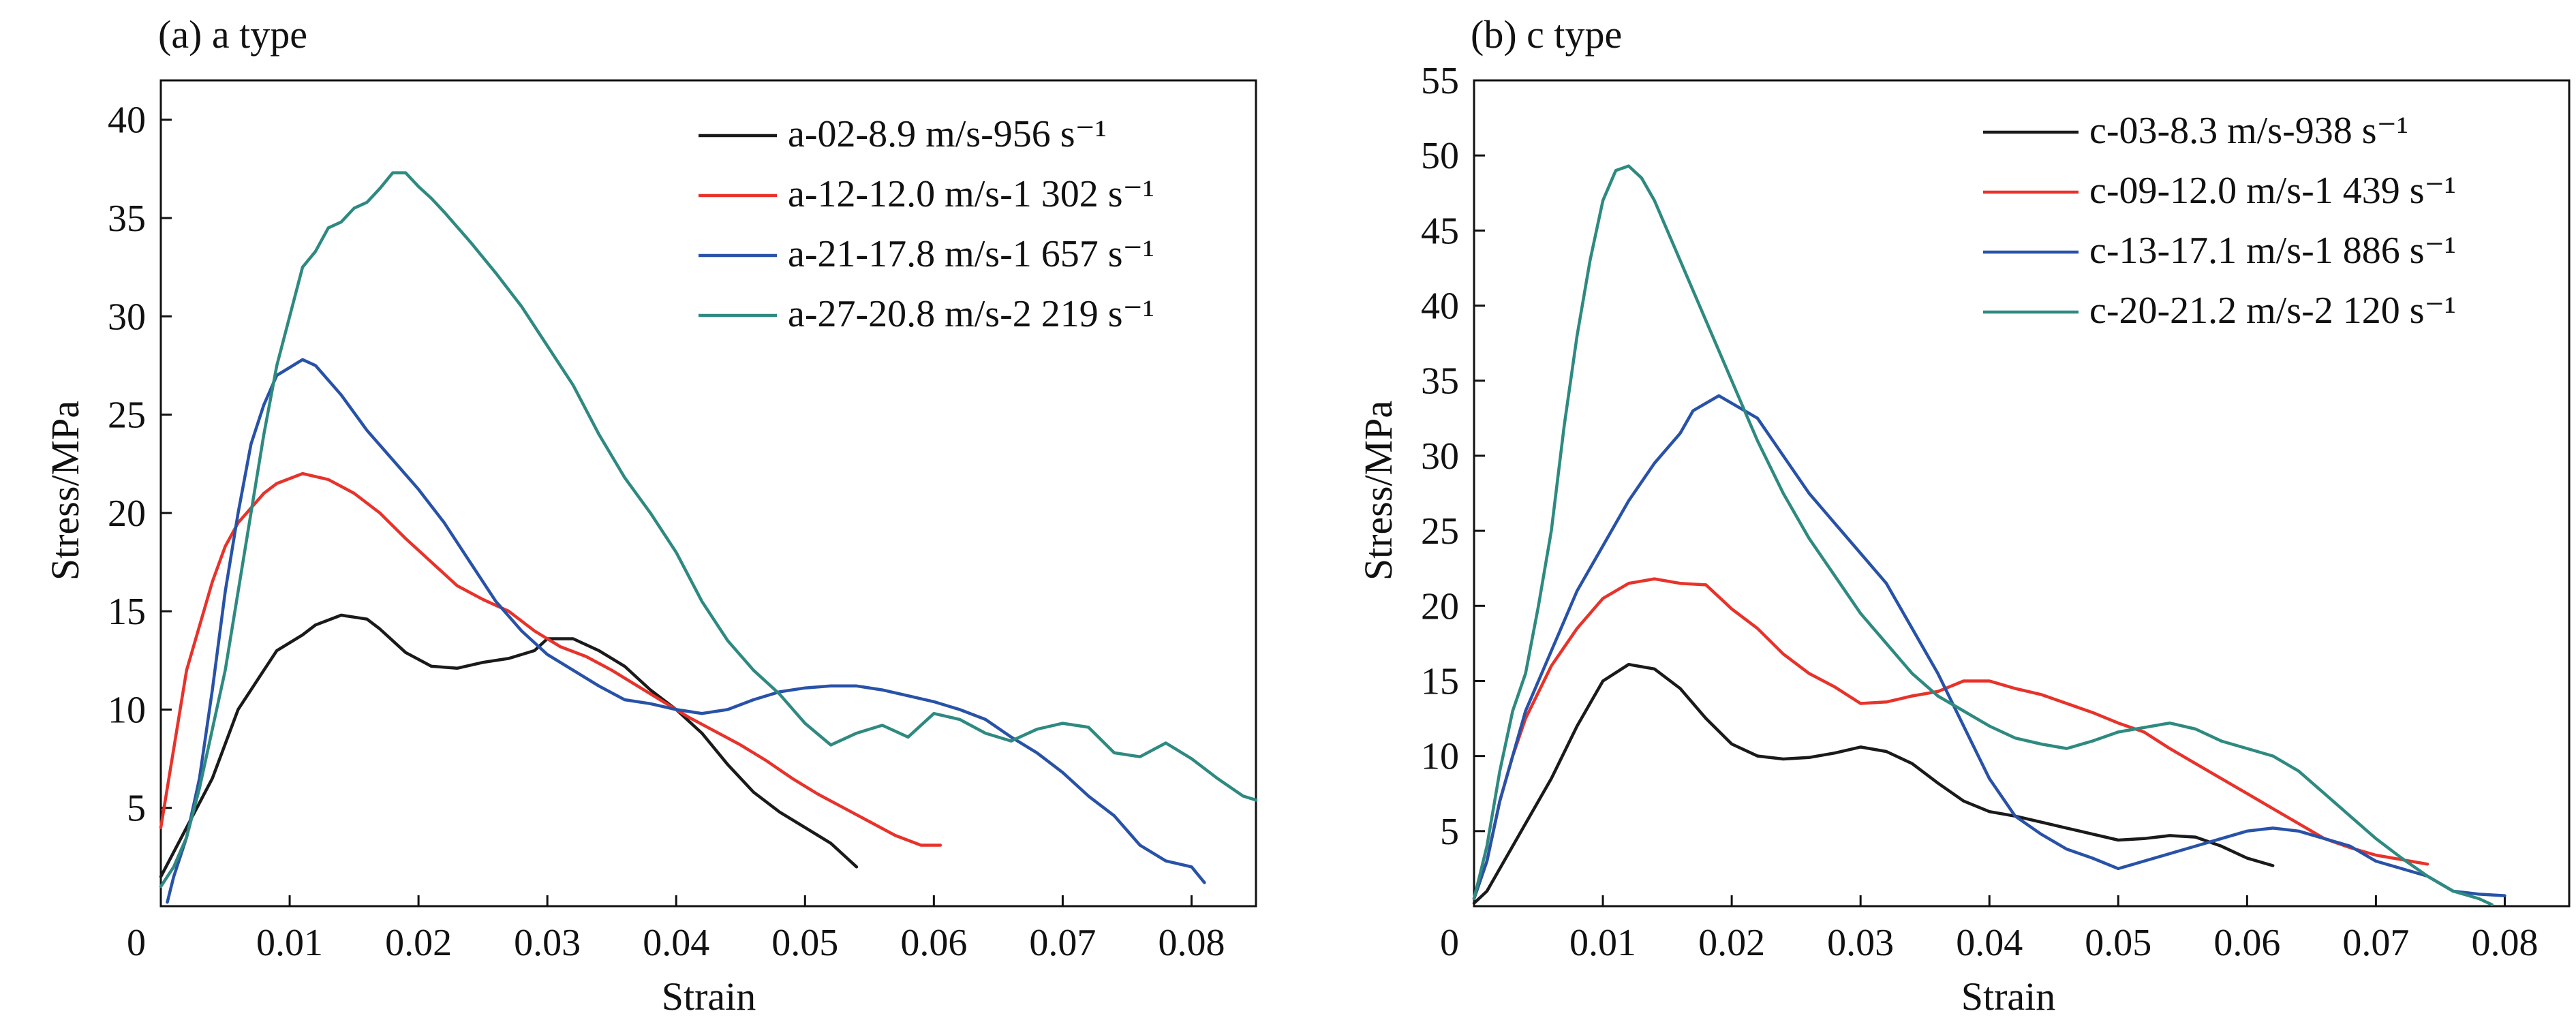 The height and width of the screenshot is (1022, 2576). Describe the element at coordinates (1440, 757) in the screenshot. I see `chart-b-y-tick-label: 10` at that location.